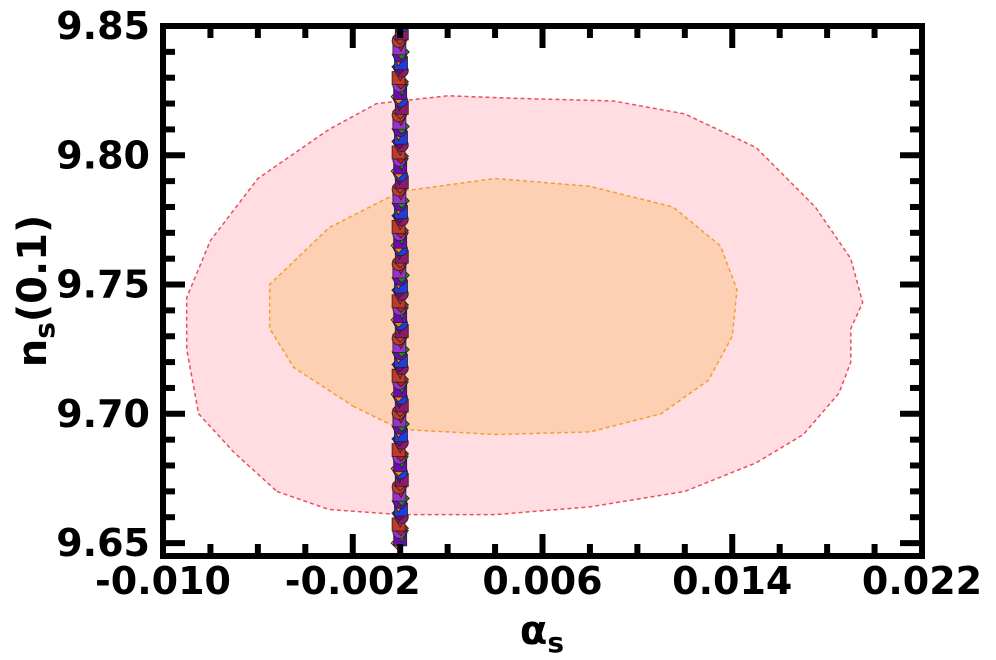  I want to click on x-tick-label: 0.022, so click(922, 581).